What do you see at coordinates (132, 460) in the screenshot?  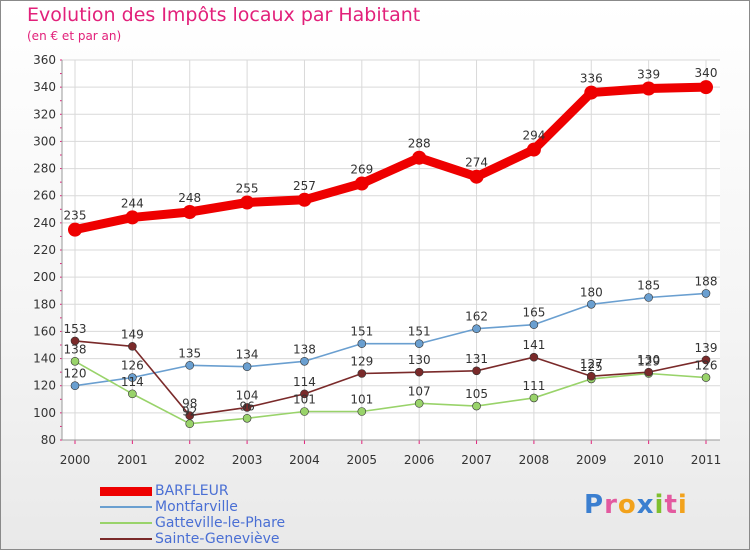 I see `x-tick-label: 2001` at bounding box center [132, 460].